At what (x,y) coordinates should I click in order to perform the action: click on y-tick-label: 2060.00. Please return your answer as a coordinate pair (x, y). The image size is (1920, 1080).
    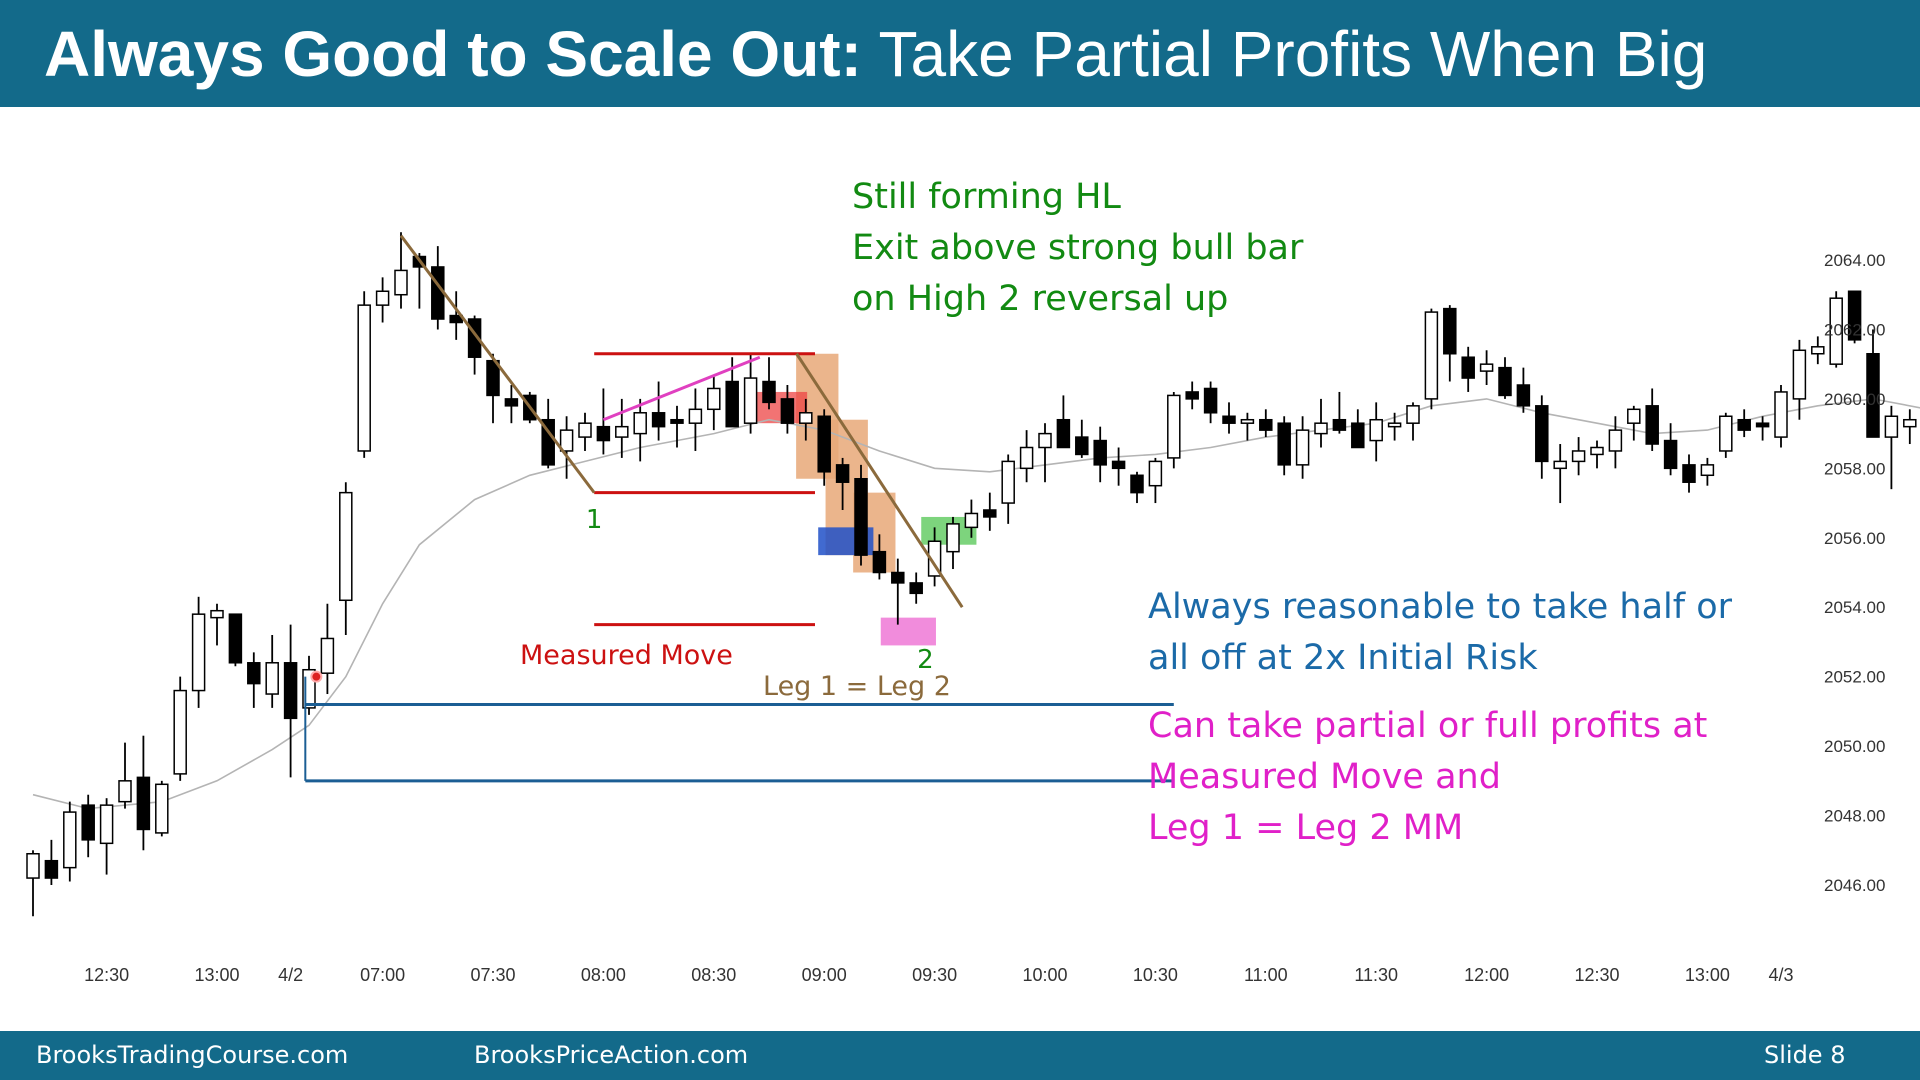
    Looking at the image, I should click on (1854, 399).